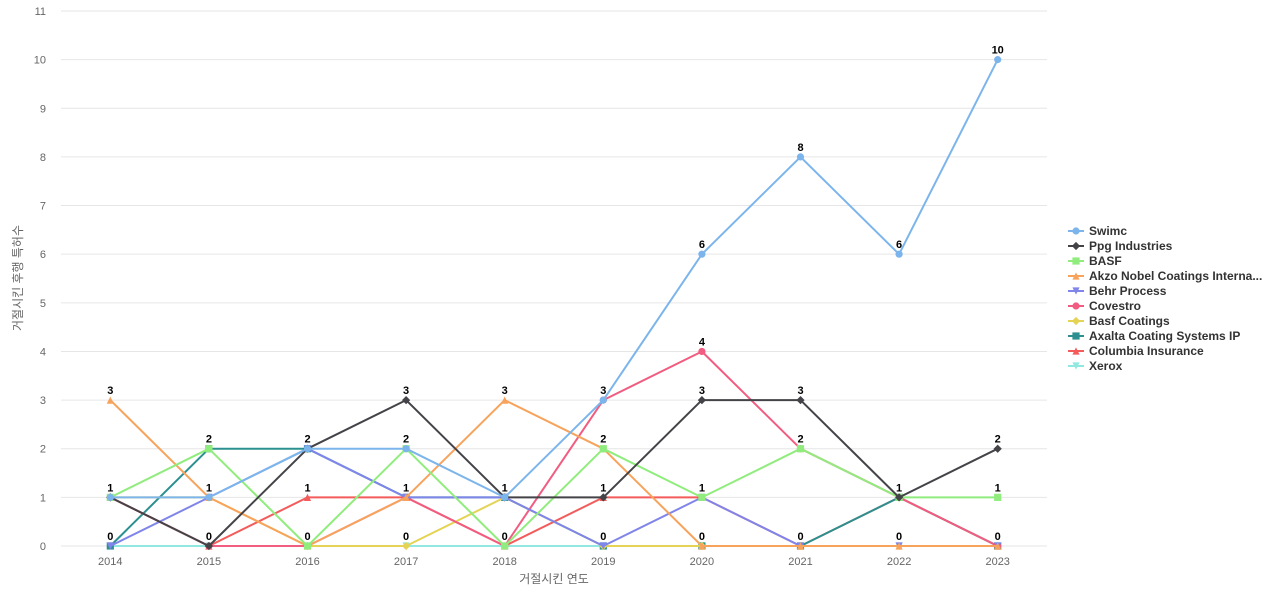 The image size is (1280, 600). What do you see at coordinates (406, 562) in the screenshot?
I see `x-tick-label: 2017` at bounding box center [406, 562].